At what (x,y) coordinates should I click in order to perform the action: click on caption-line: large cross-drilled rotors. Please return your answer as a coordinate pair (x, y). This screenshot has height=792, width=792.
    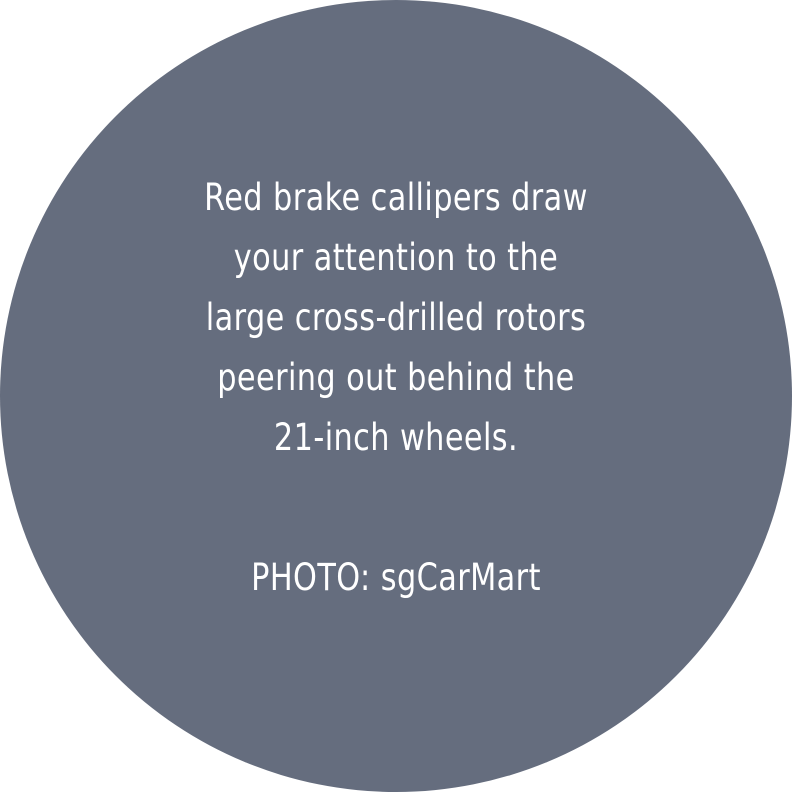
    Looking at the image, I should click on (396, 317).